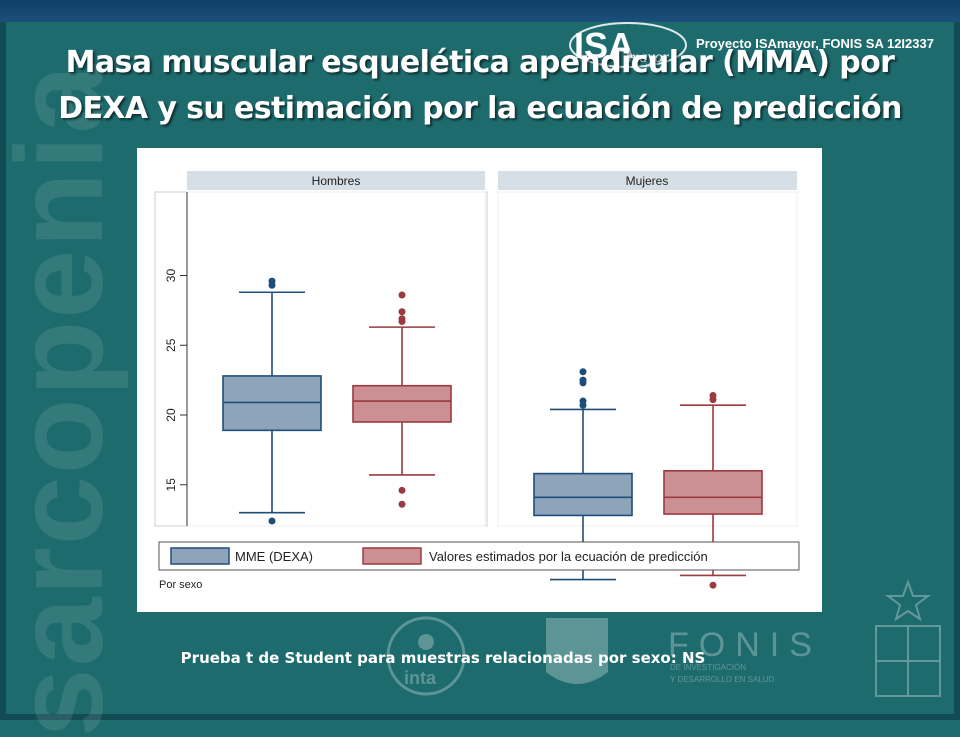 This screenshot has width=960, height=737. What do you see at coordinates (171, 415) in the screenshot?
I see `y-tick-label-20: 20` at bounding box center [171, 415].